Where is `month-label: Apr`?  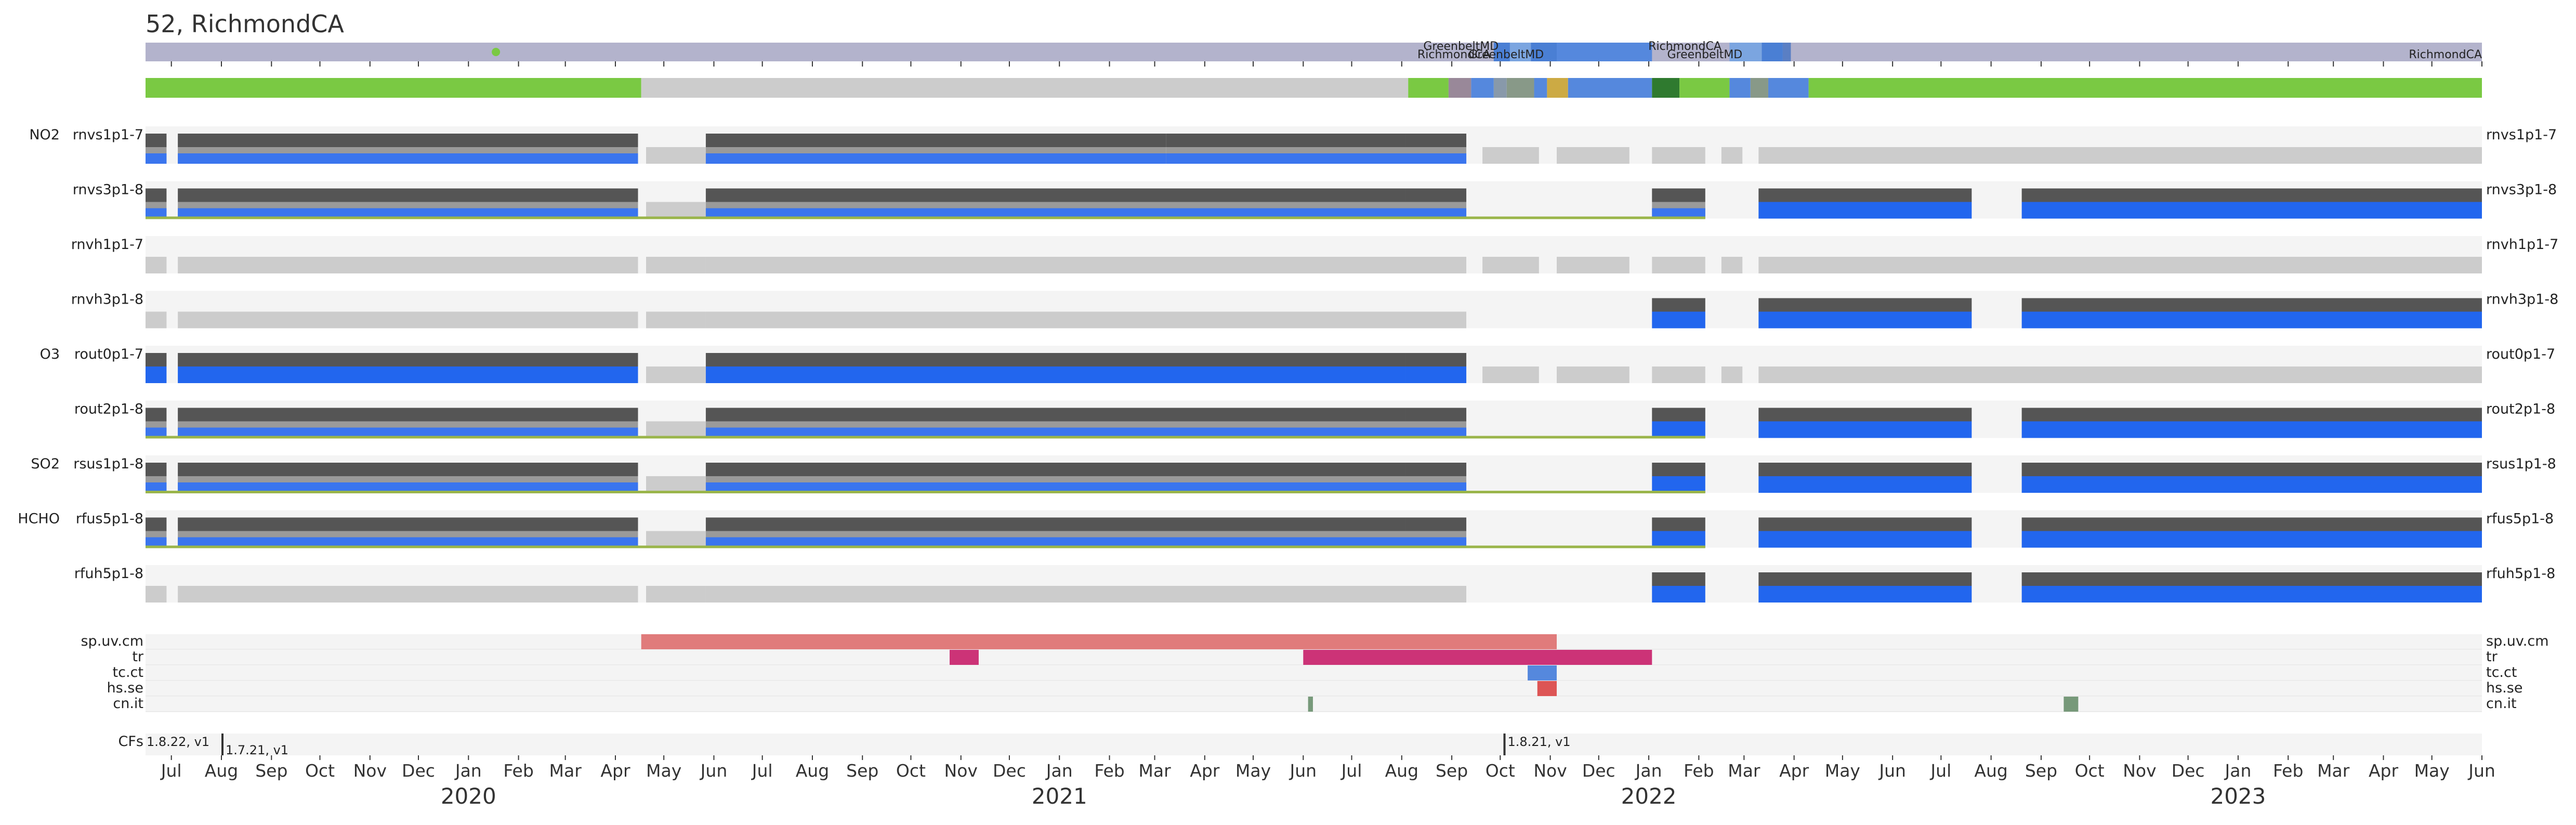
month-label: Apr is located at coordinates (2384, 771).